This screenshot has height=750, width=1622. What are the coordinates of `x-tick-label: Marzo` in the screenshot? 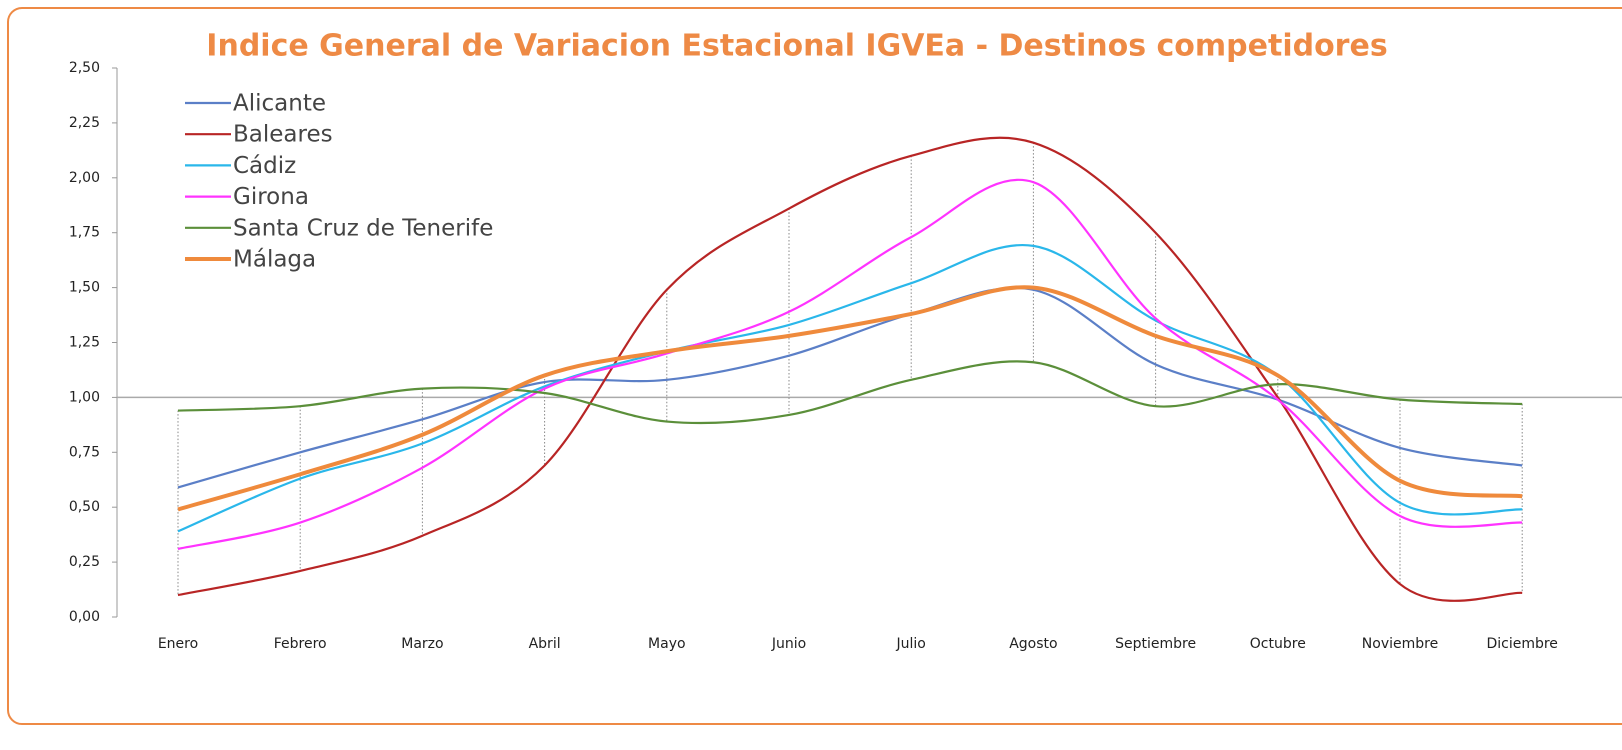 It's located at (422, 644).